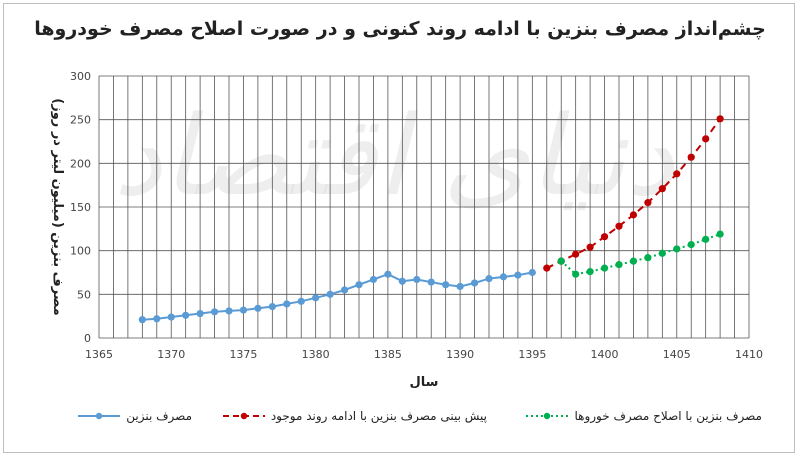 The height and width of the screenshot is (458, 800). What do you see at coordinates (424, 382) in the screenshot?
I see `x-axis-title: سال` at bounding box center [424, 382].